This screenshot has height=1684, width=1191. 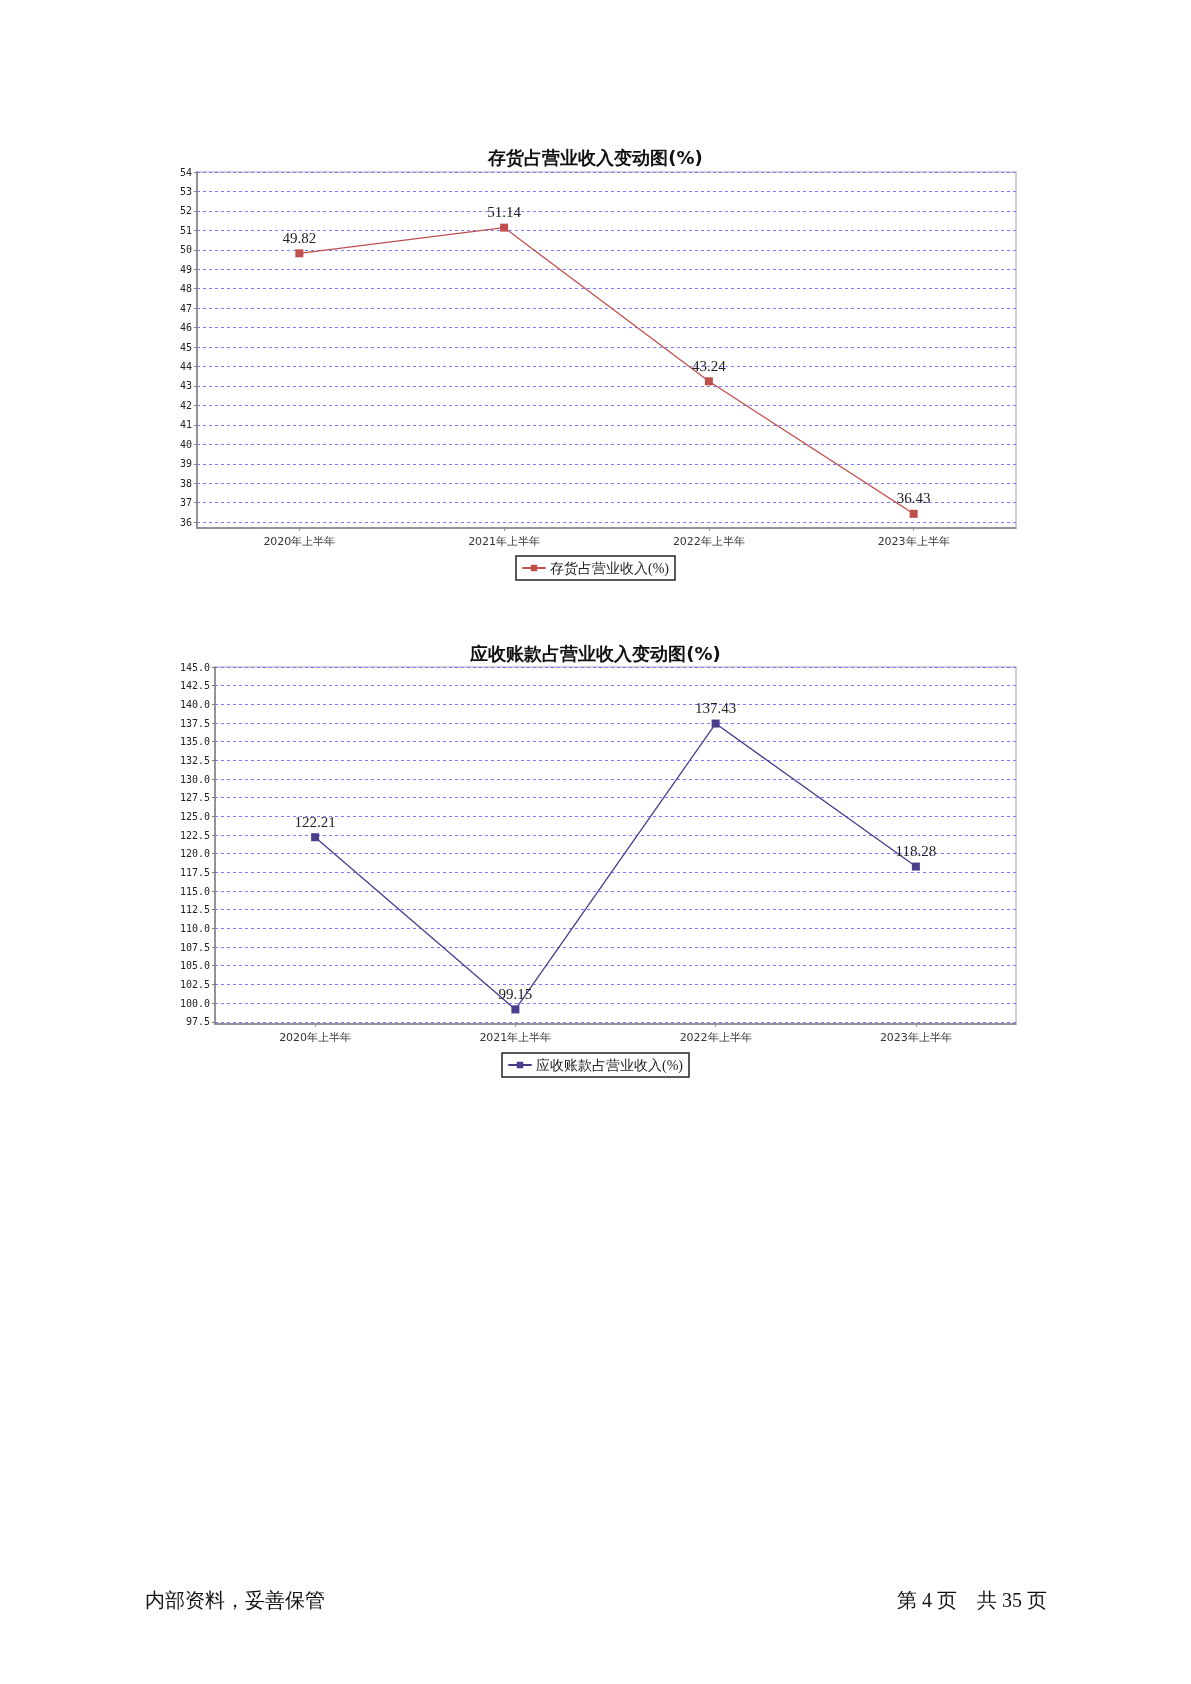 I want to click on legend-label: 应收账款占营业收入(%), so click(x=610, y=1065).